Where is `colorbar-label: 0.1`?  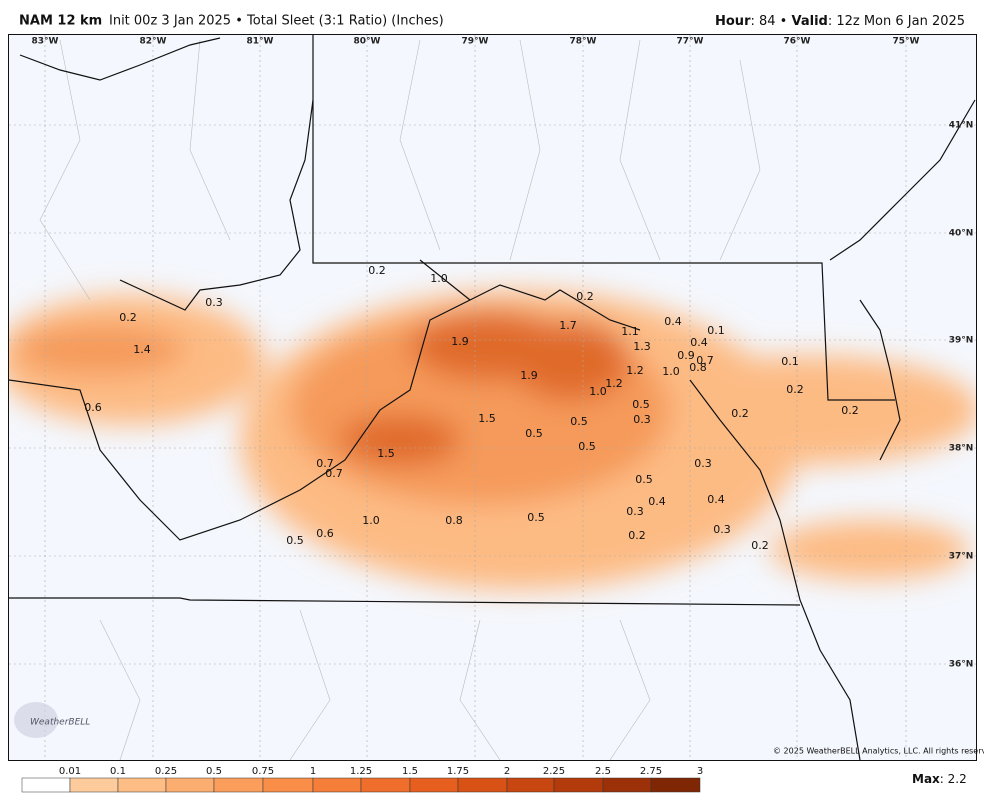
colorbar-label: 0.1 is located at coordinates (118, 771).